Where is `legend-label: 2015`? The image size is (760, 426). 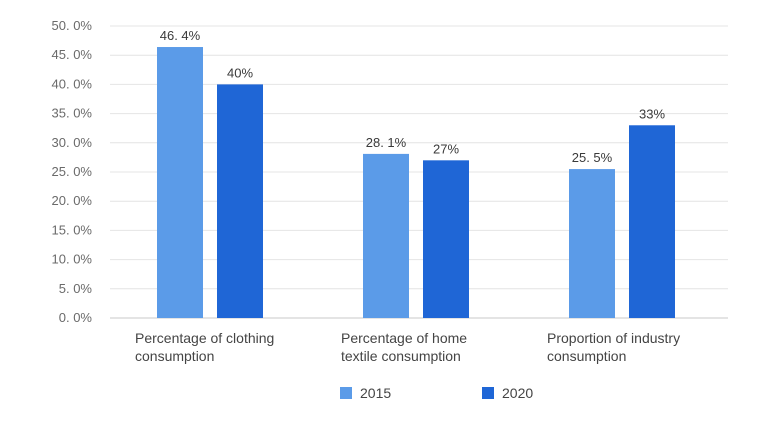 legend-label: 2015 is located at coordinates (375, 393).